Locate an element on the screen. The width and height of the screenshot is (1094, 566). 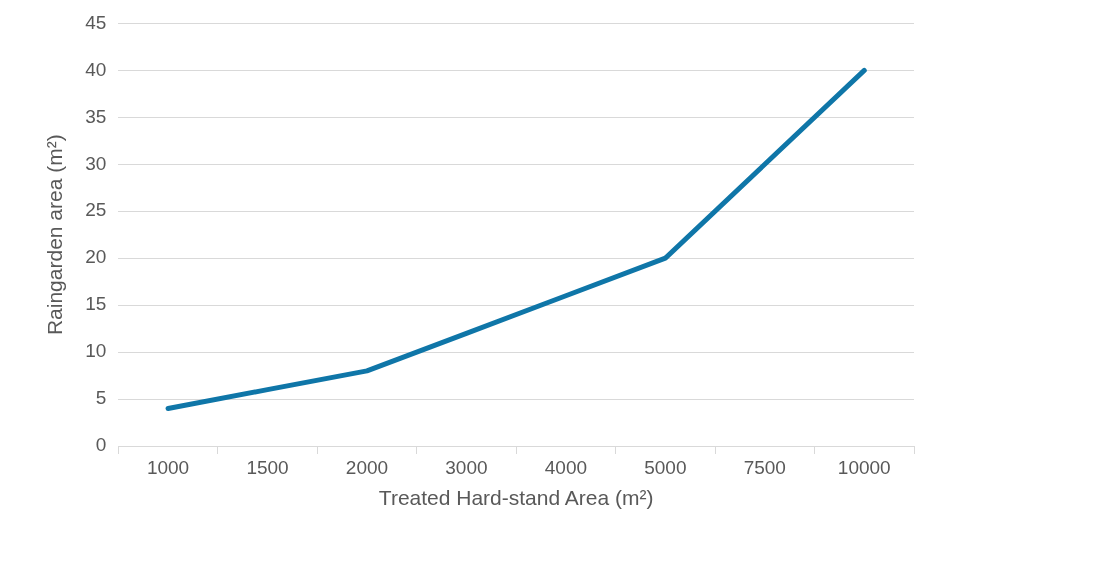
x-tick-label: 5000 is located at coordinates (665, 467).